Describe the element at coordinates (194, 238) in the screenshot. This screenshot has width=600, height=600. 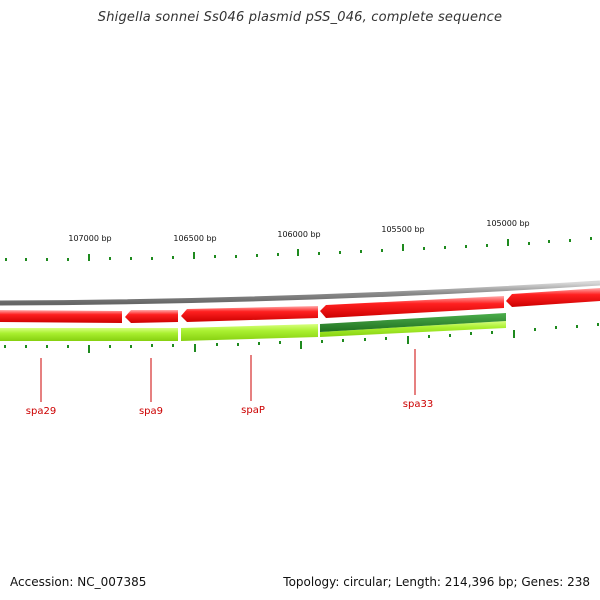
I see `scale-label: 106500 bp` at that location.